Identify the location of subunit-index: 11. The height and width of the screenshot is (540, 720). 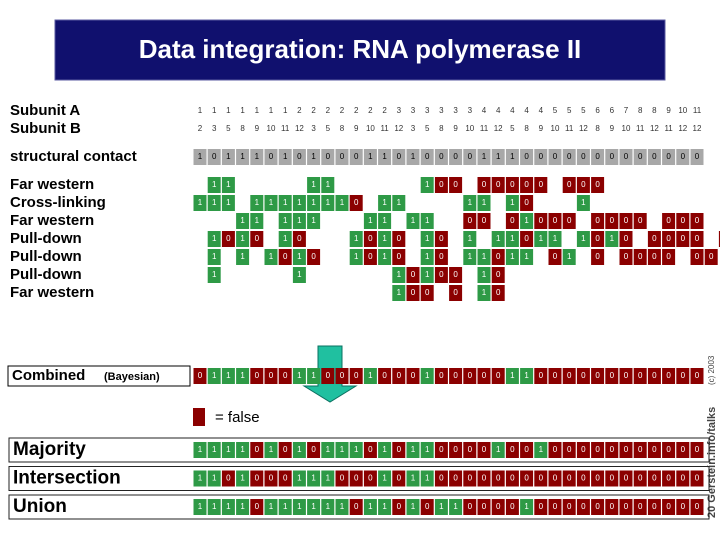
(569, 128).